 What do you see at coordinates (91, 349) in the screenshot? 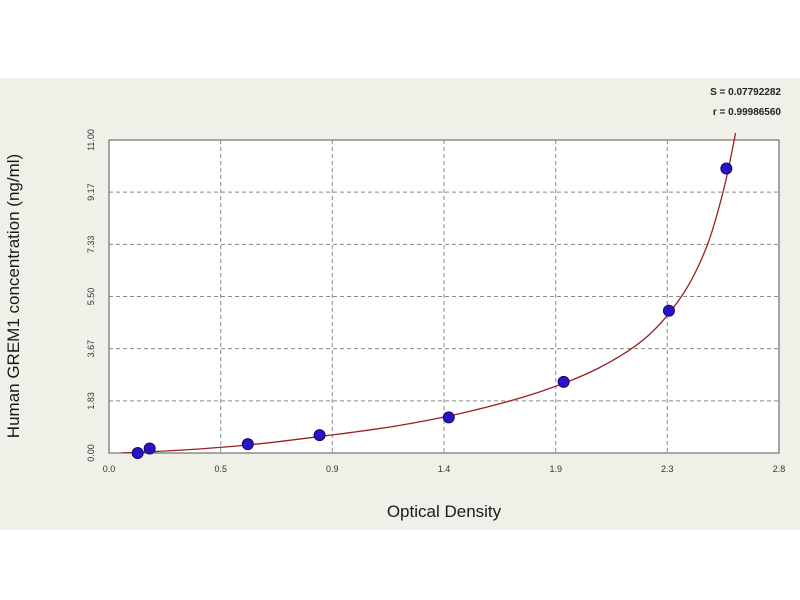
I see `y-tick-label: 3.67` at bounding box center [91, 349].